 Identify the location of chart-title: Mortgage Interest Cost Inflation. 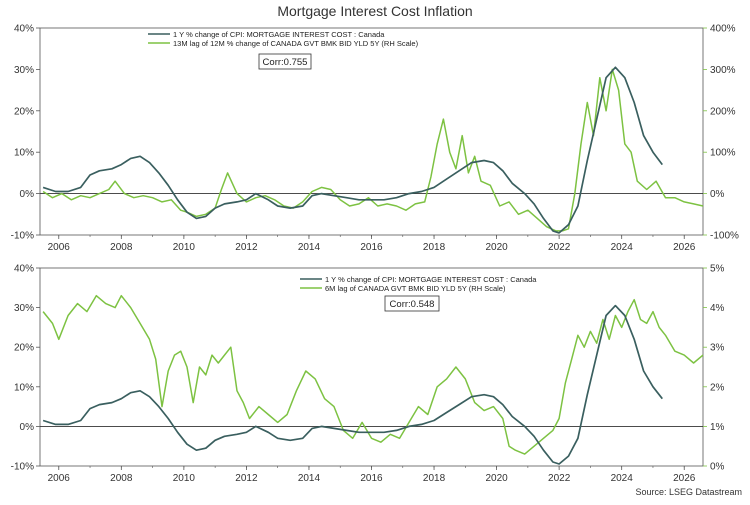
(375, 11).